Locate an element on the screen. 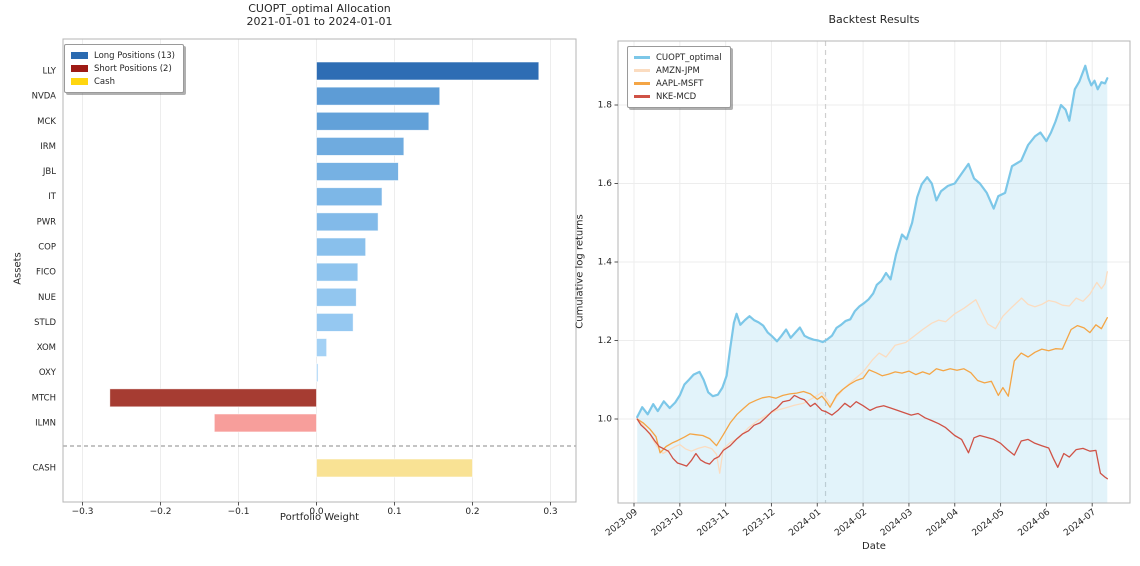 This screenshot has height=566, width=1140. y-tick-label: 1.8 is located at coordinates (605, 106).